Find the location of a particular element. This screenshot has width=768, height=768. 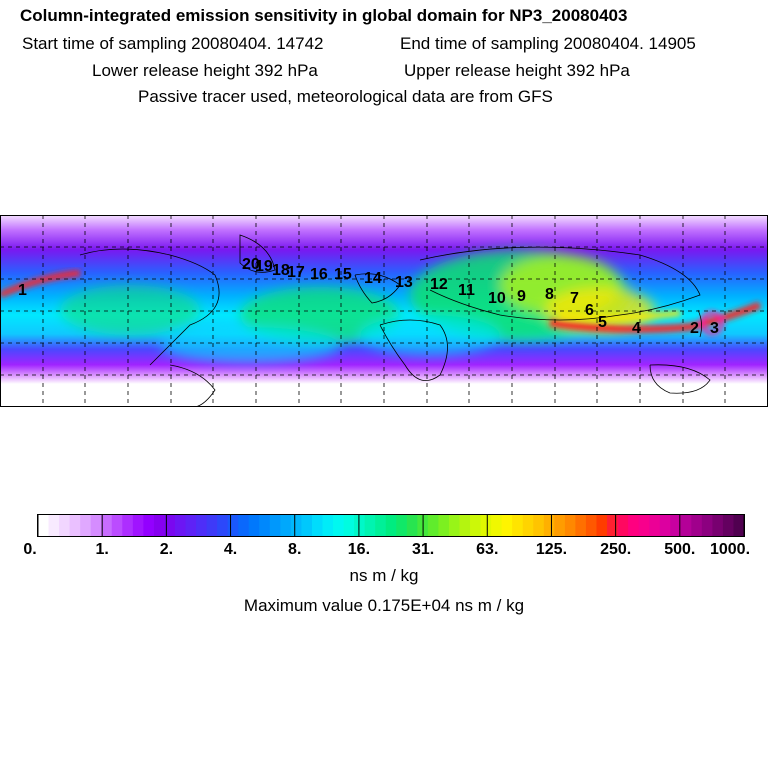

colorbar-tick-label: 500. is located at coordinates (679, 549).